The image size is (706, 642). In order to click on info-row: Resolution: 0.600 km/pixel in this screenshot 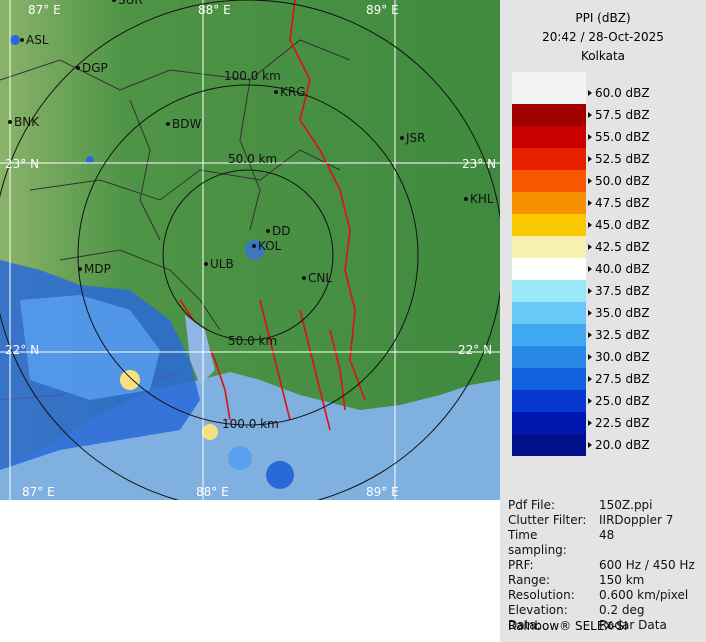, I will do `click(601, 595)`.